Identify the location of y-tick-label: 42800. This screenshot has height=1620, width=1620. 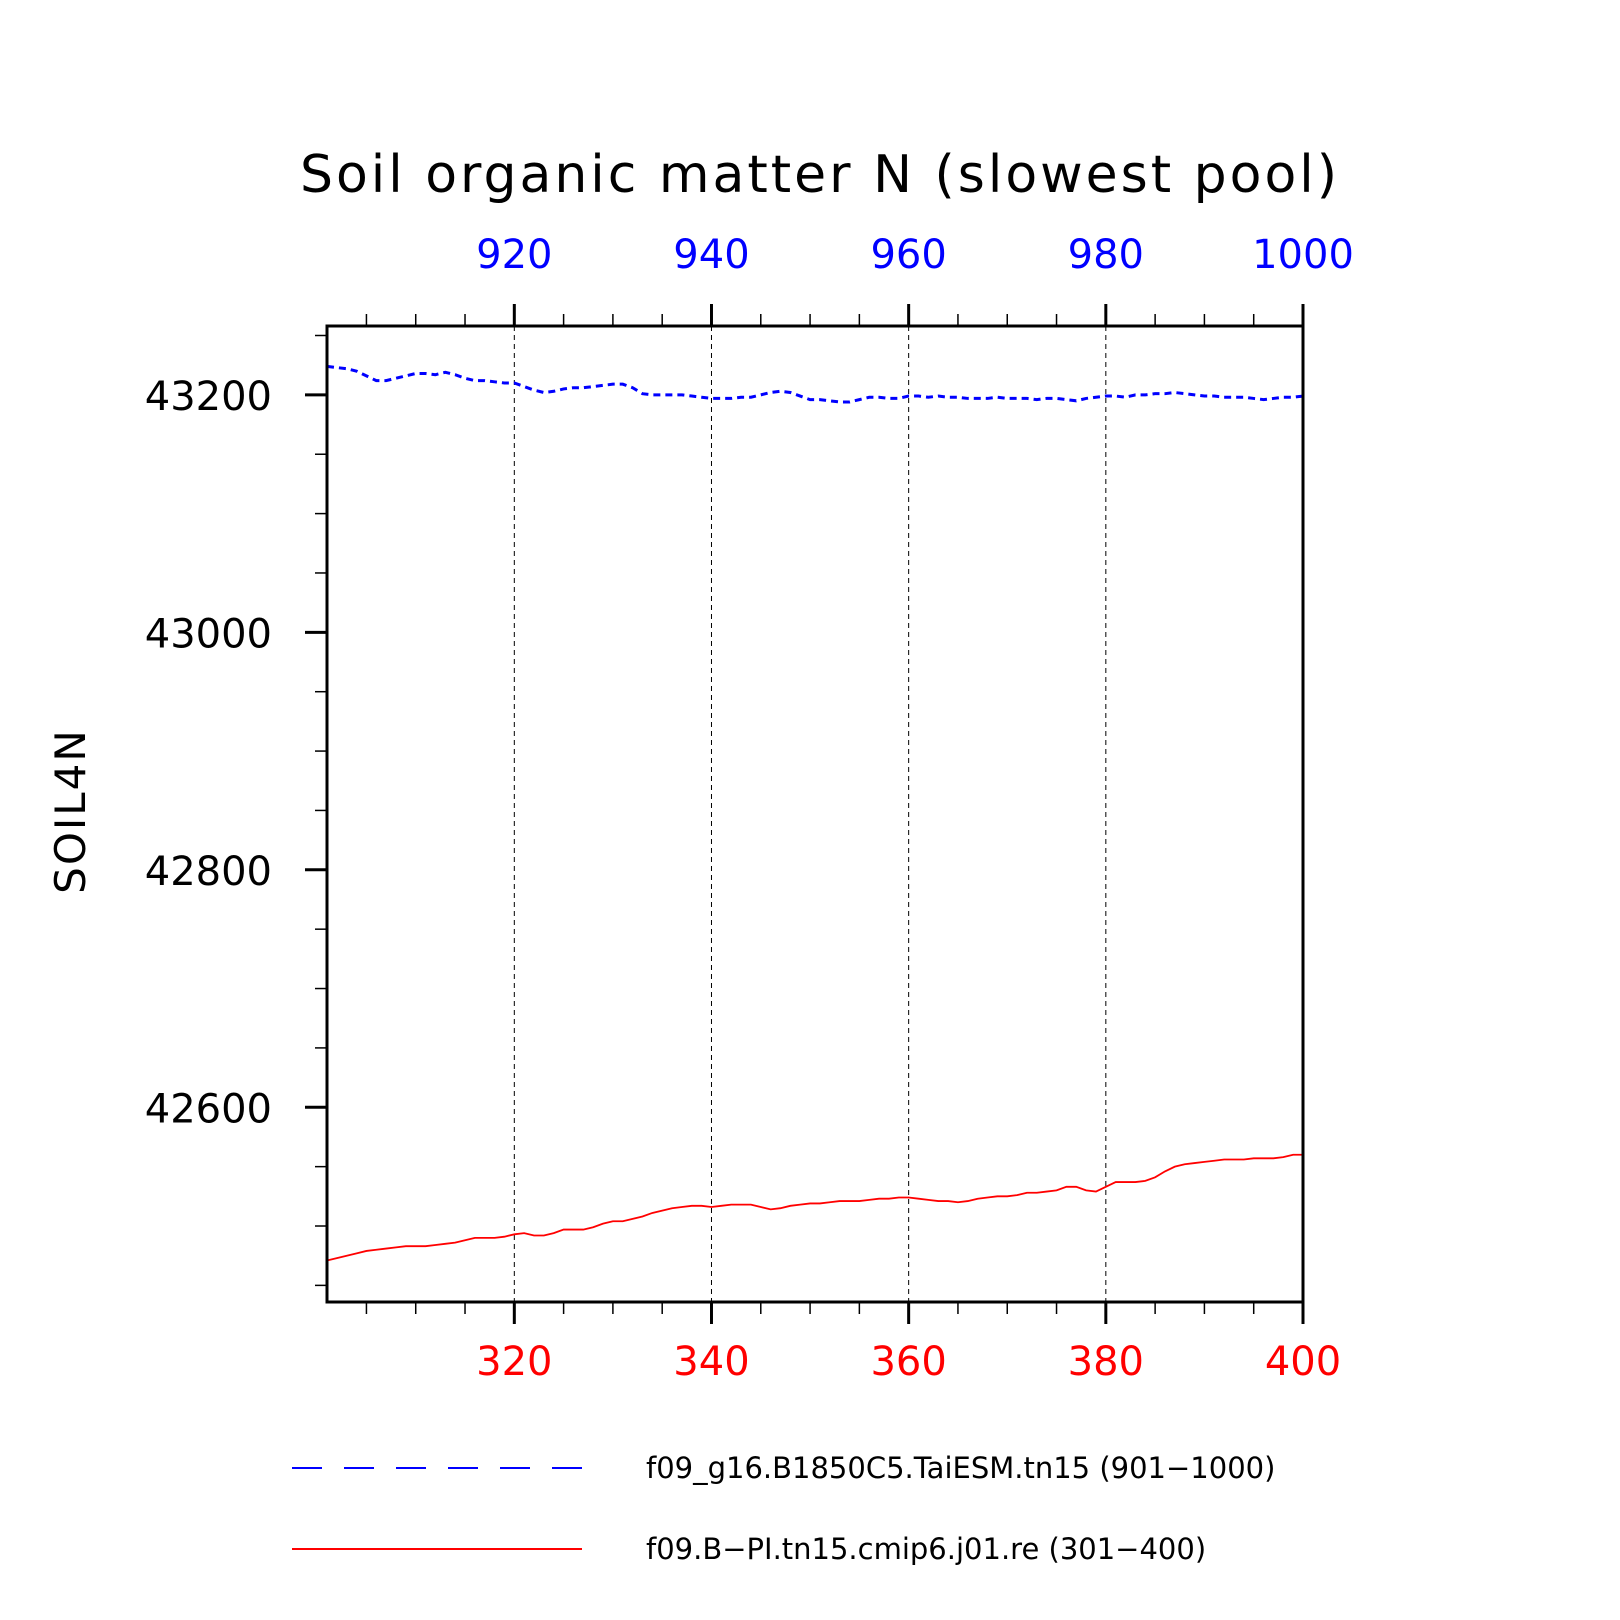
(208, 872).